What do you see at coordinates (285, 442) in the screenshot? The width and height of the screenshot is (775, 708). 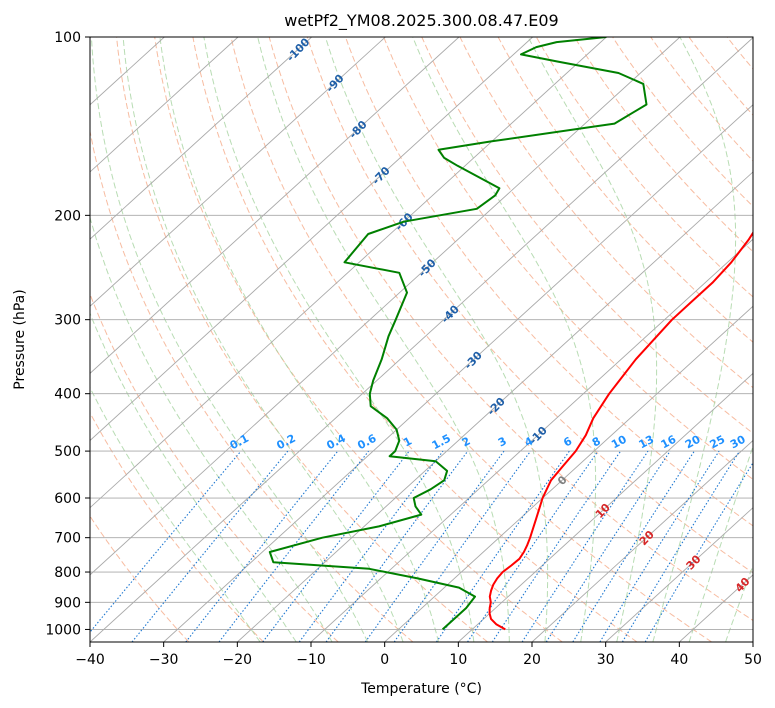 I see `mixing-ratio-label: 0.2` at bounding box center [285, 442].